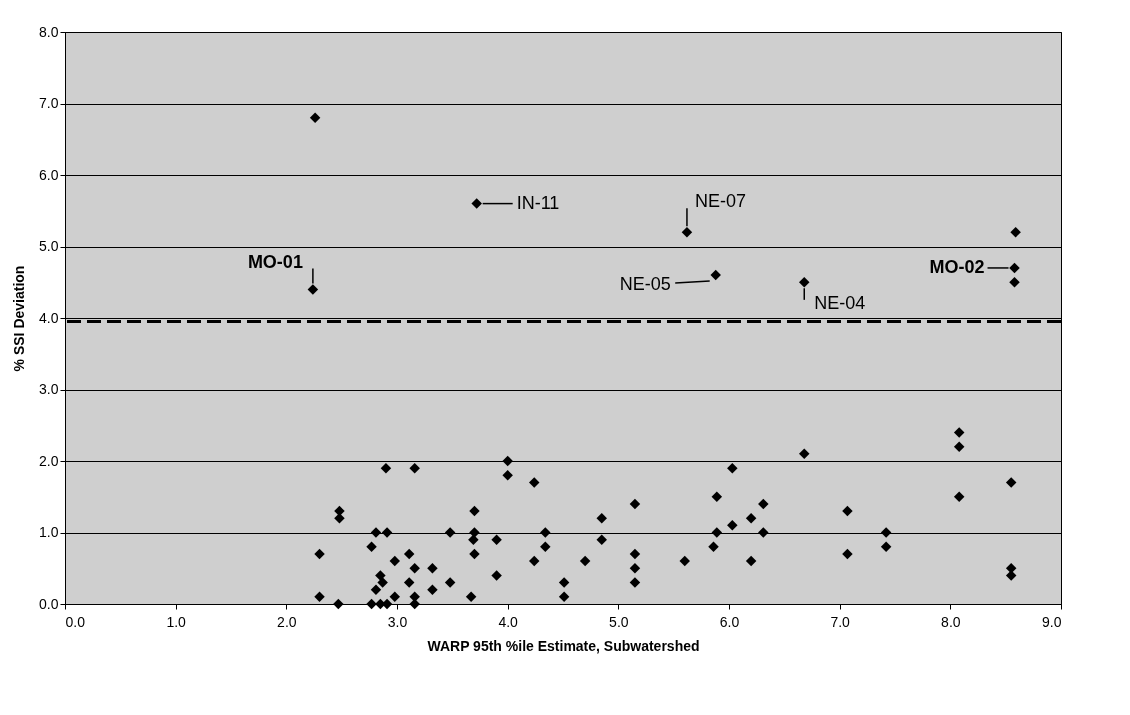  I want to click on annotation: MO-02, so click(957, 266).